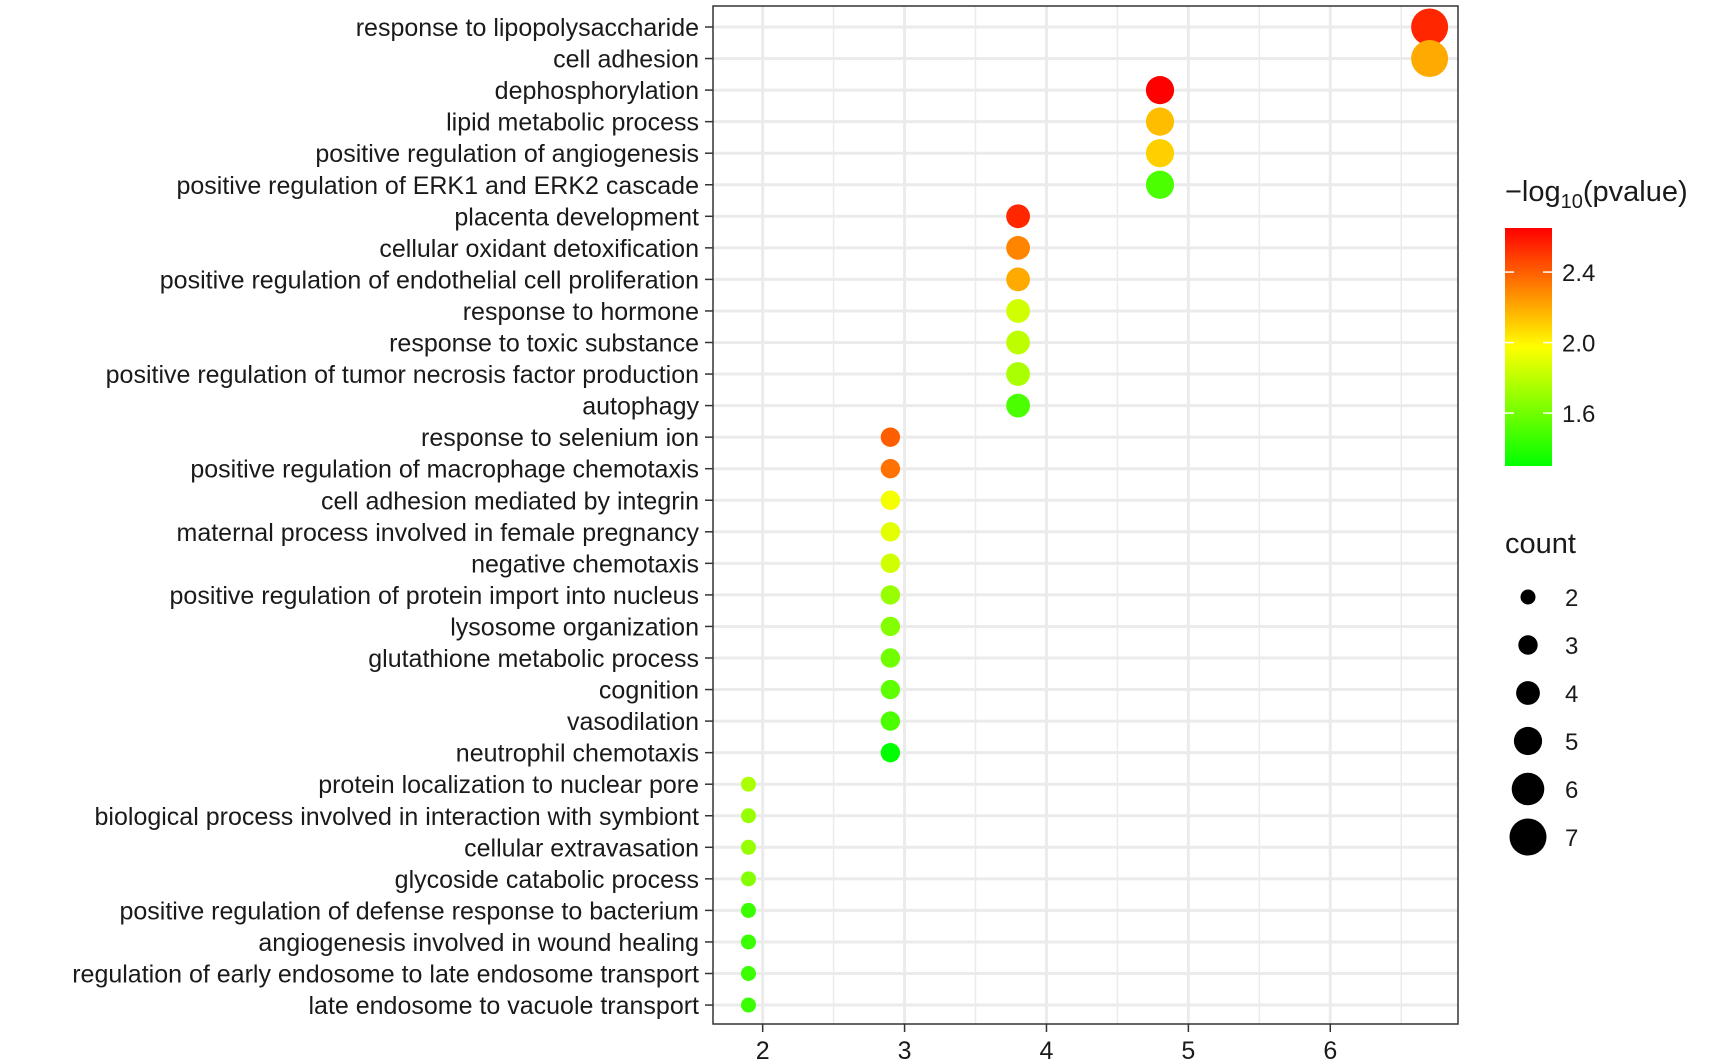 This screenshot has width=1713, height=1064. What do you see at coordinates (626, 60) in the screenshot?
I see `y-tick-label: cell adhesion` at bounding box center [626, 60].